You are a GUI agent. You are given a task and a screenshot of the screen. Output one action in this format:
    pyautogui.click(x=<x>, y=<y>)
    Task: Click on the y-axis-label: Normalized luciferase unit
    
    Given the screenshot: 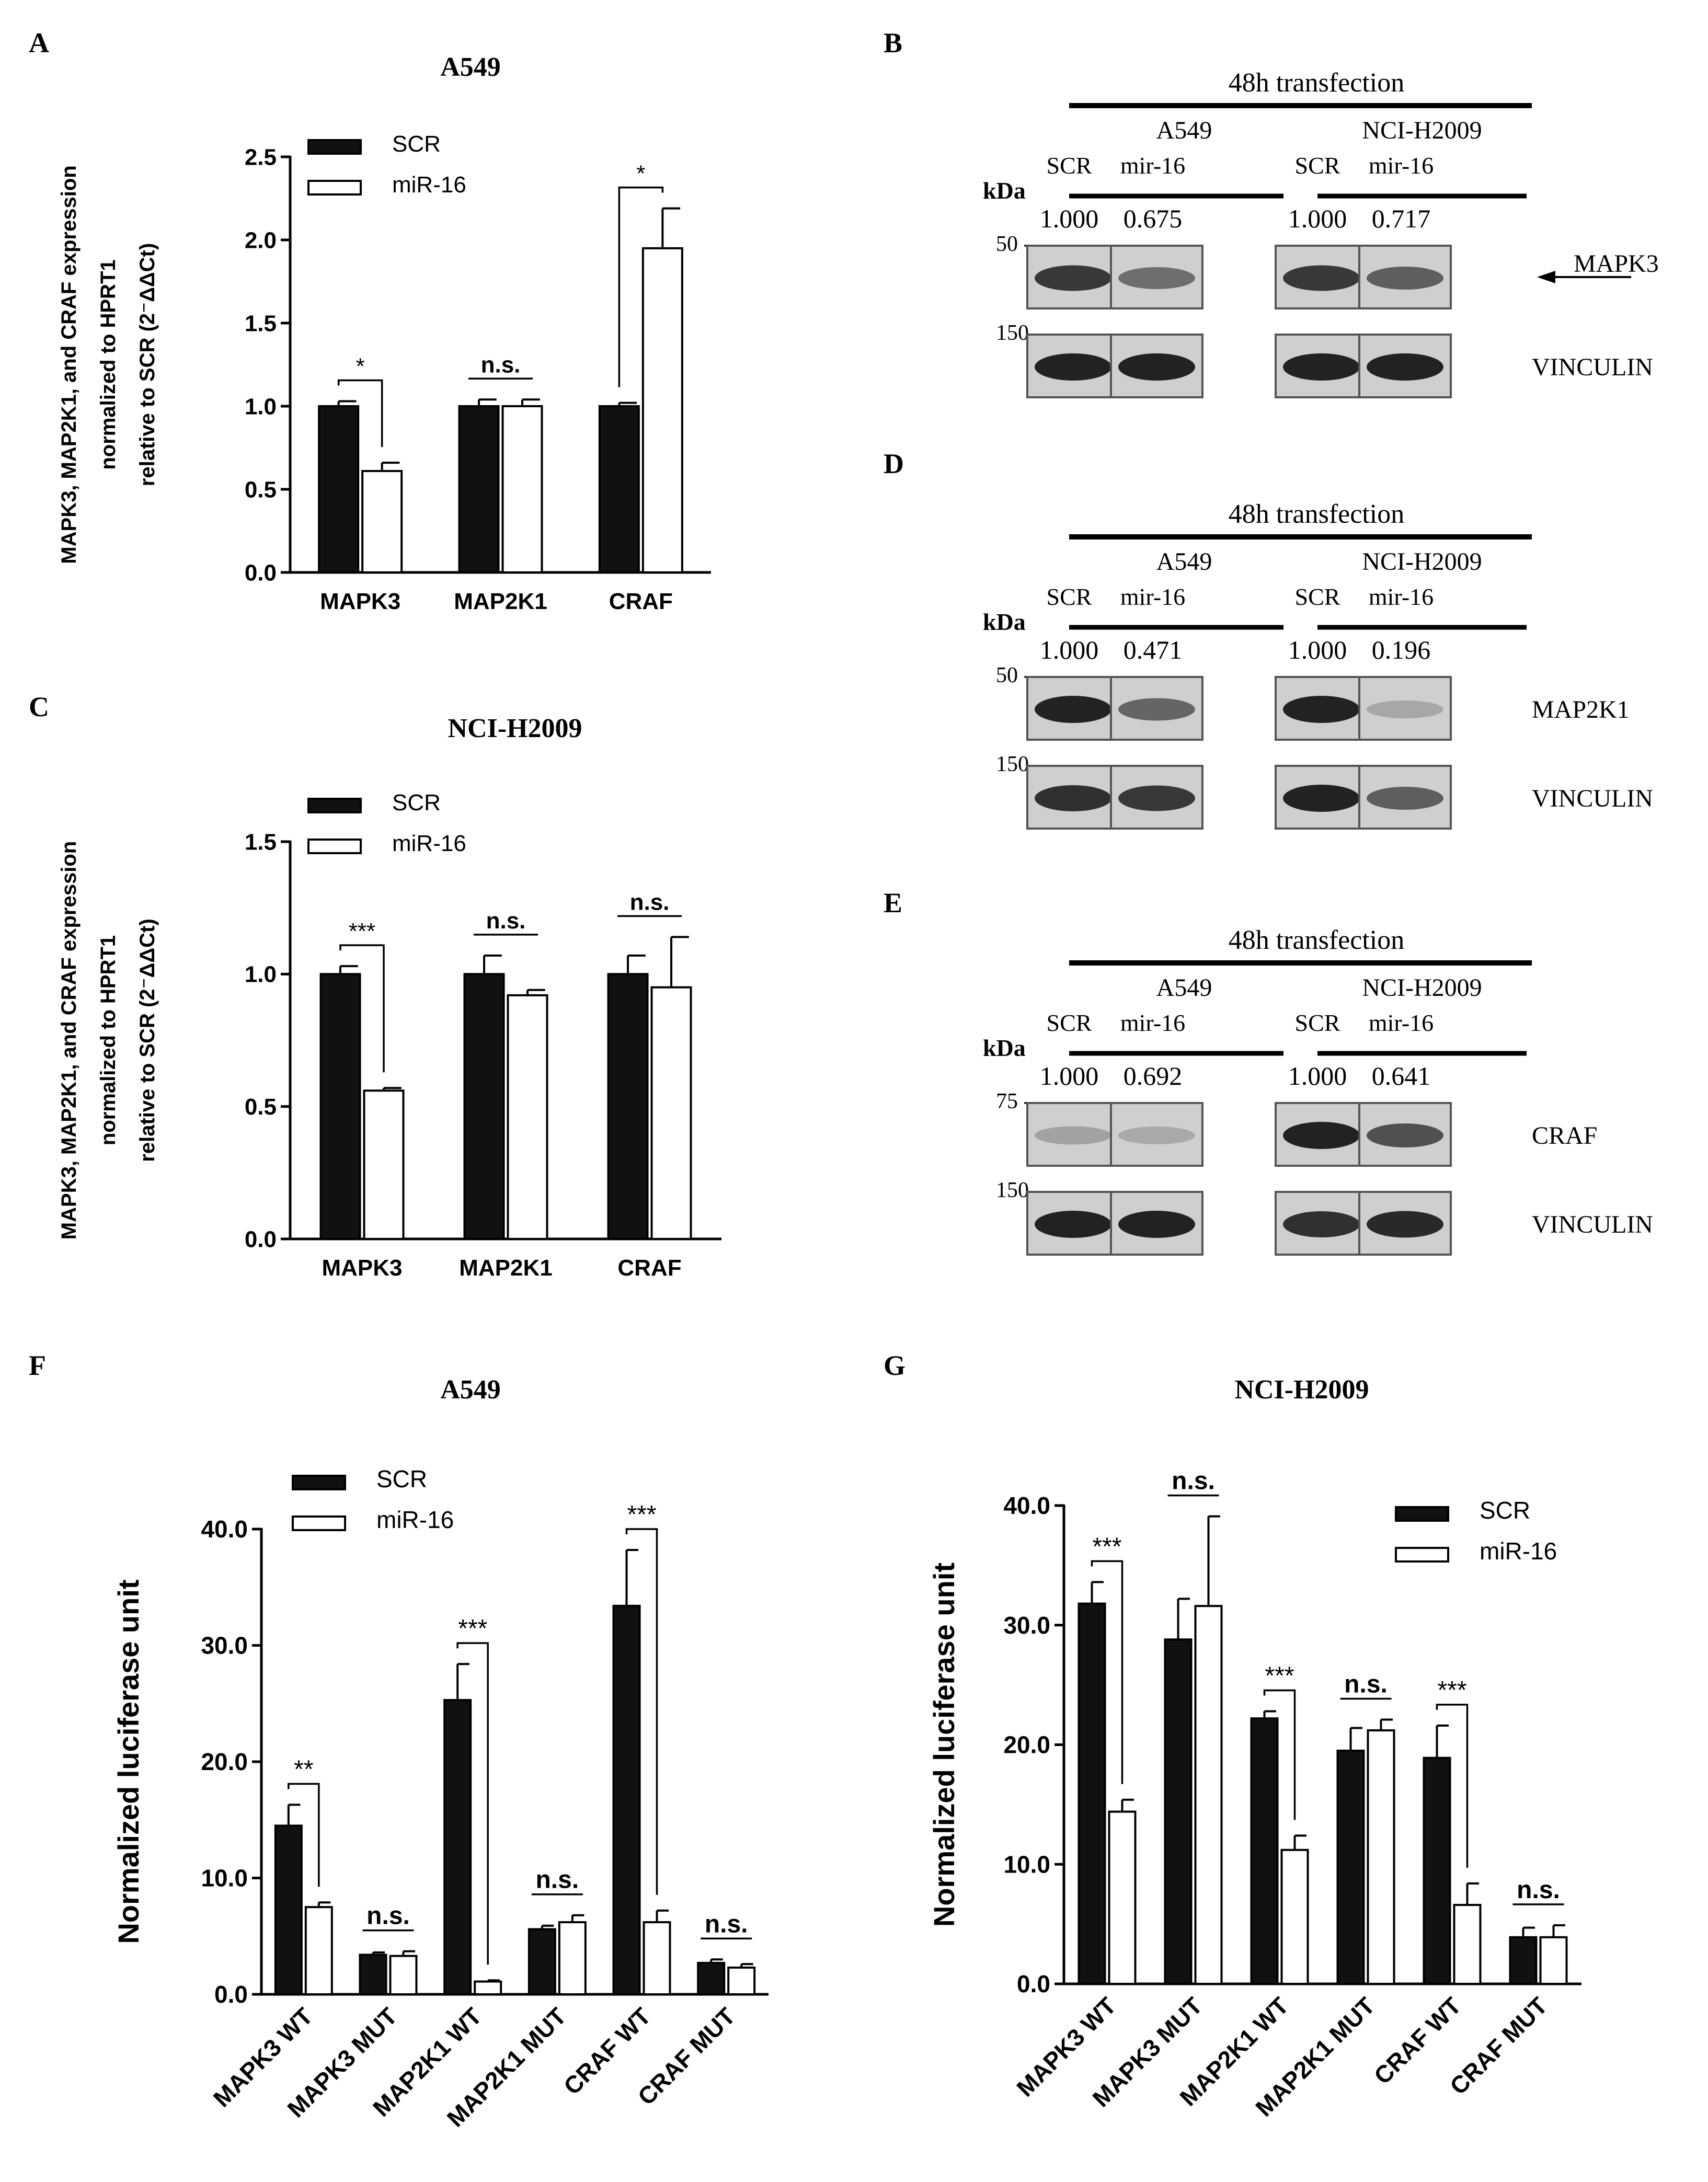 What is the action you would take?
    pyautogui.click(x=944, y=1745)
    